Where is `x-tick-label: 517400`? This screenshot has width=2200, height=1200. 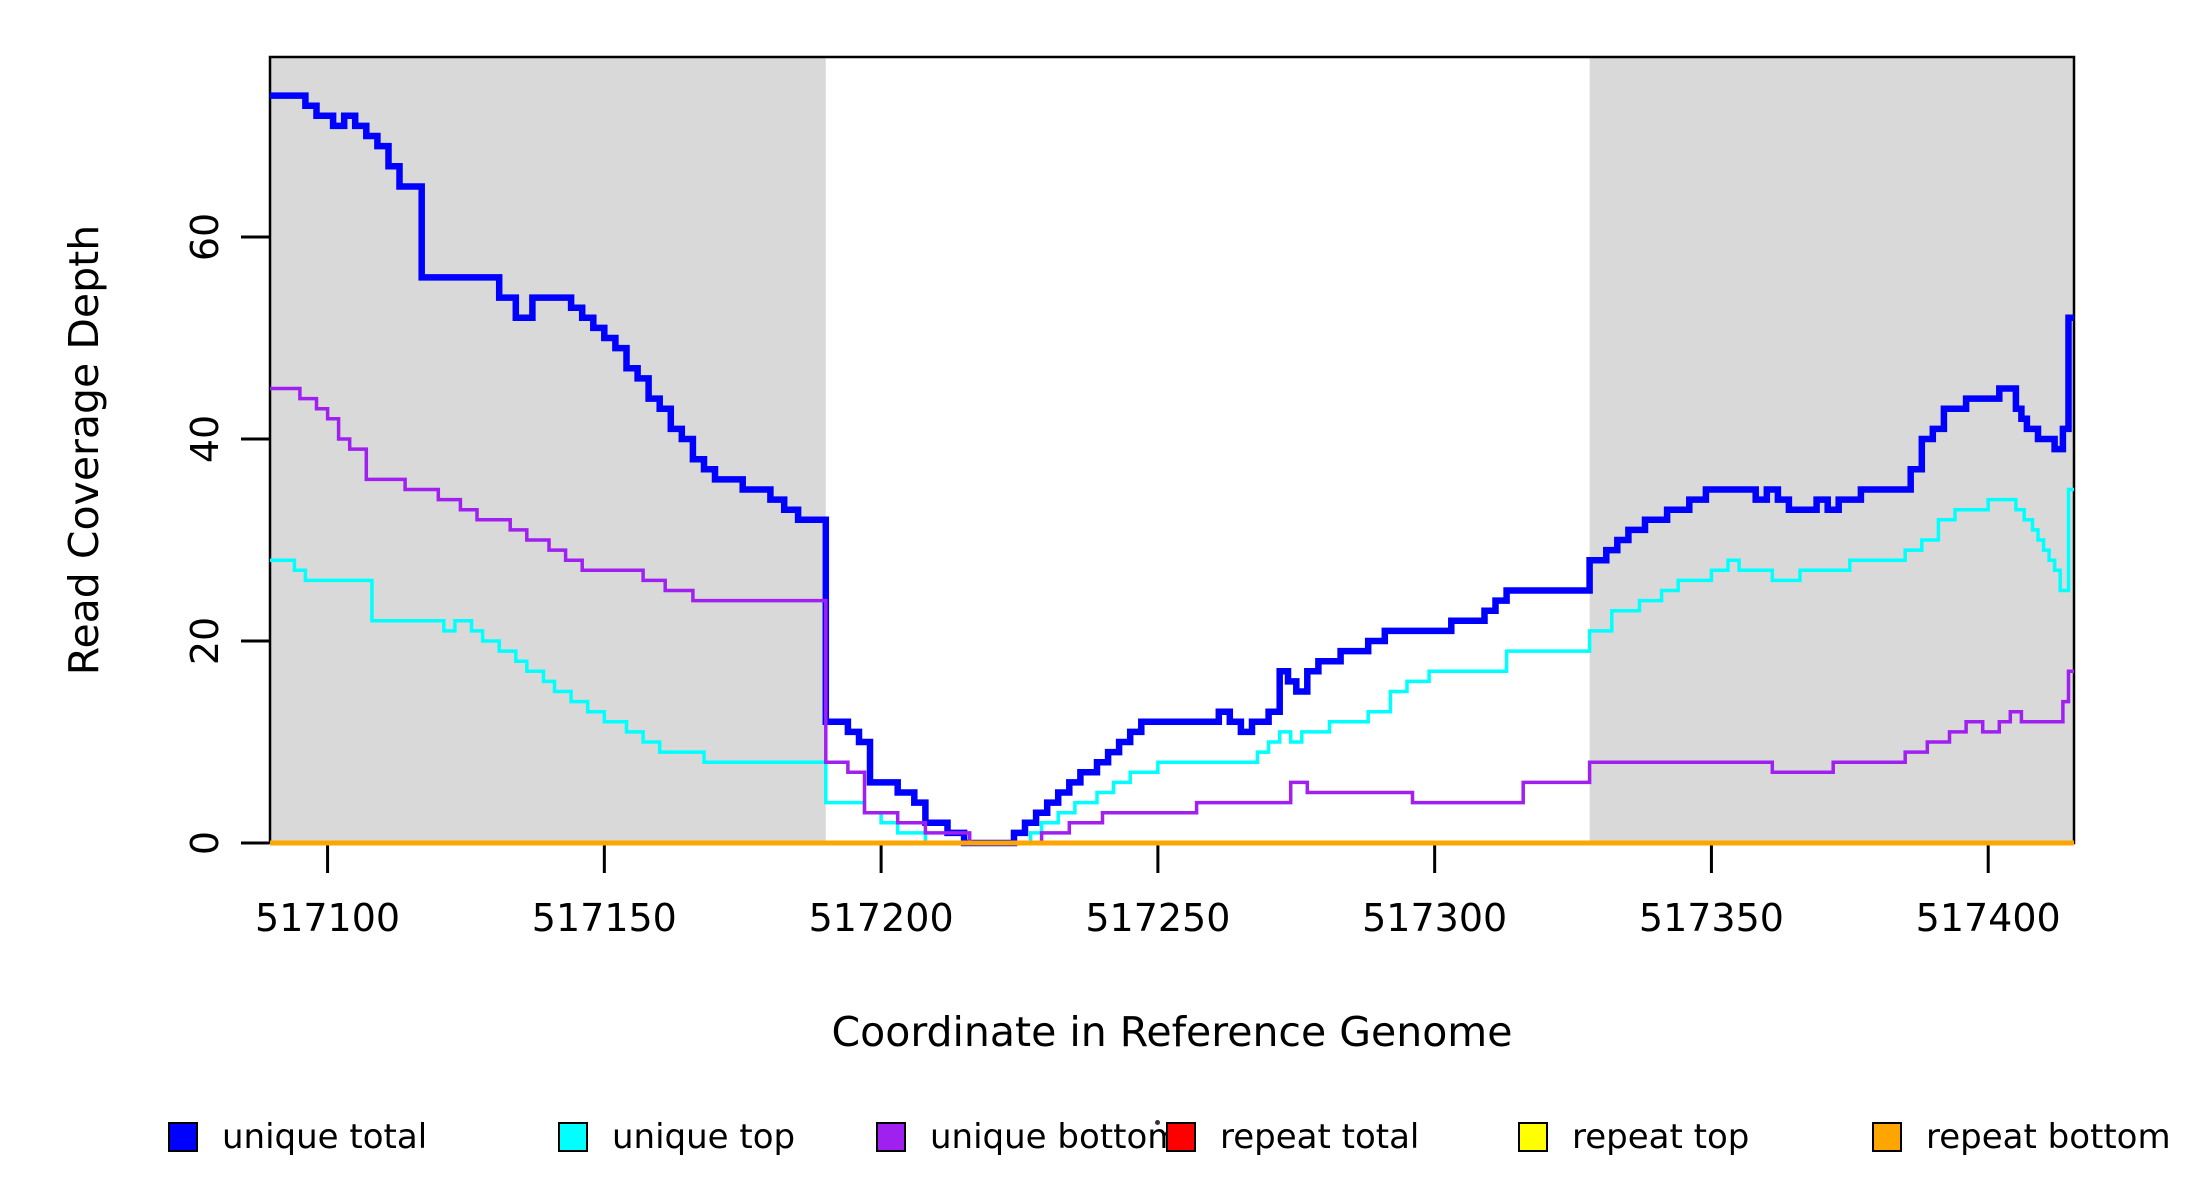 x-tick-label: 517400 is located at coordinates (1988, 918).